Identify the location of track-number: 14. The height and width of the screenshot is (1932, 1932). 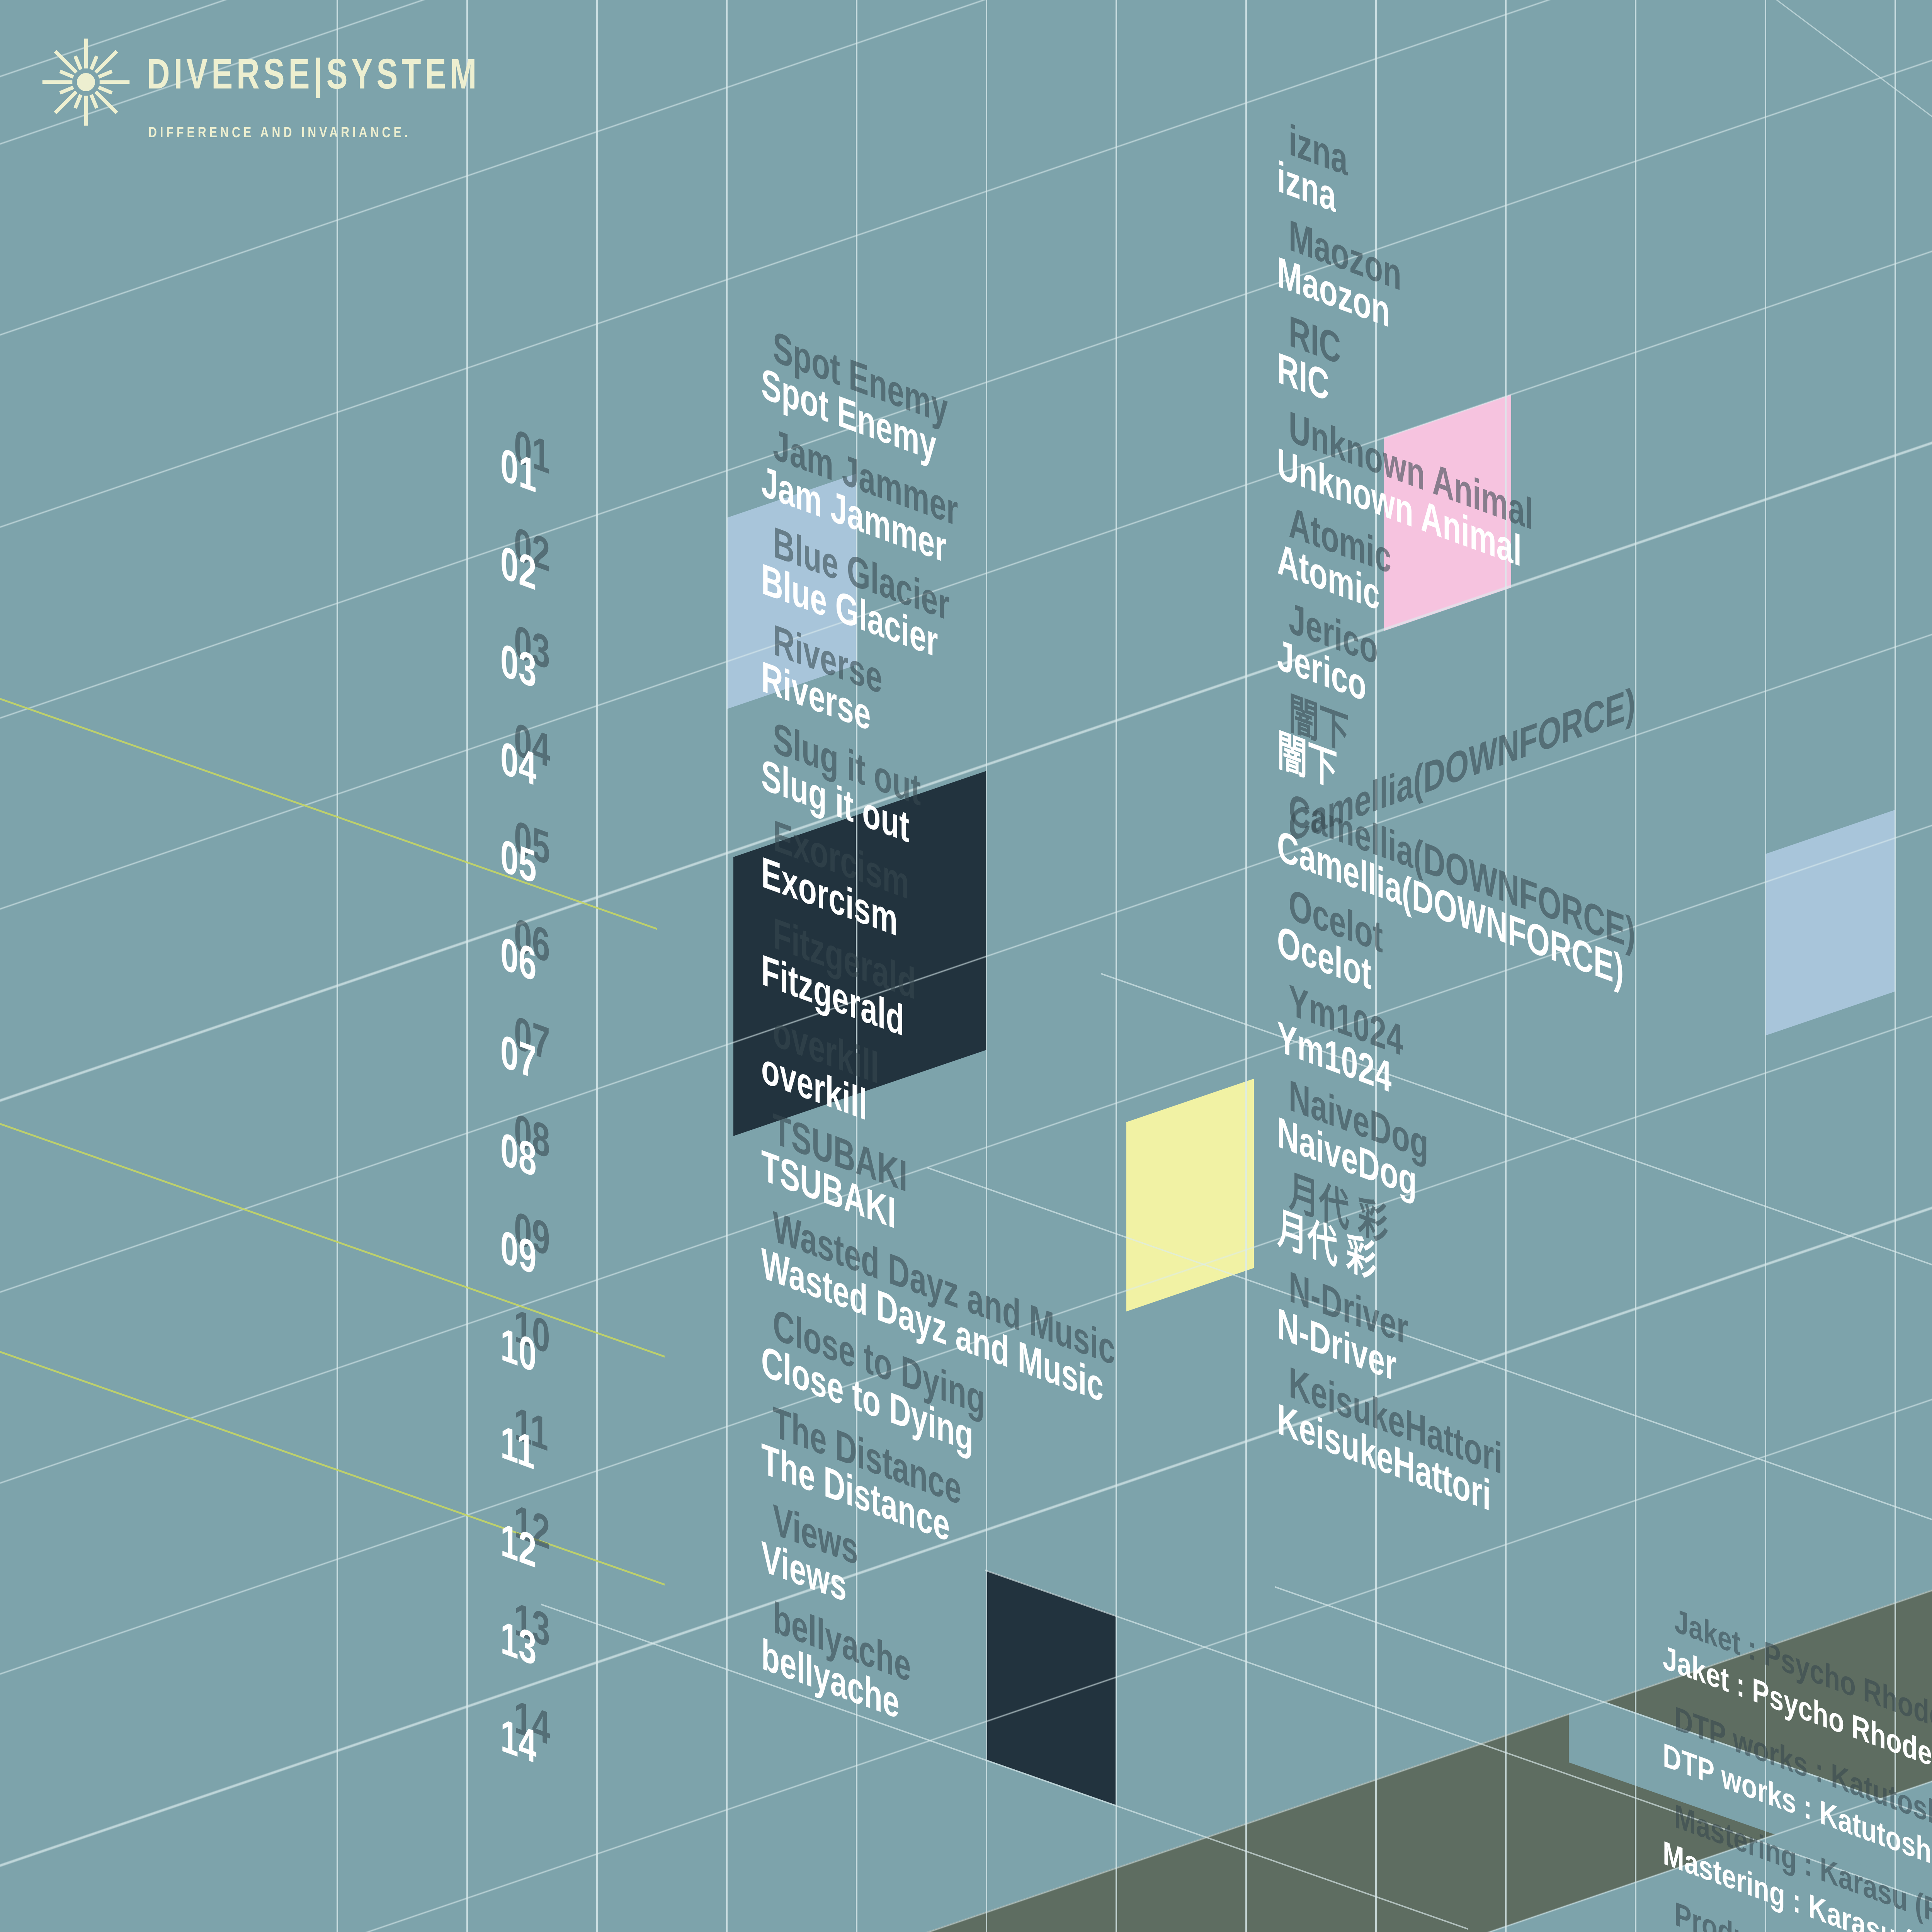
(518, 1742).